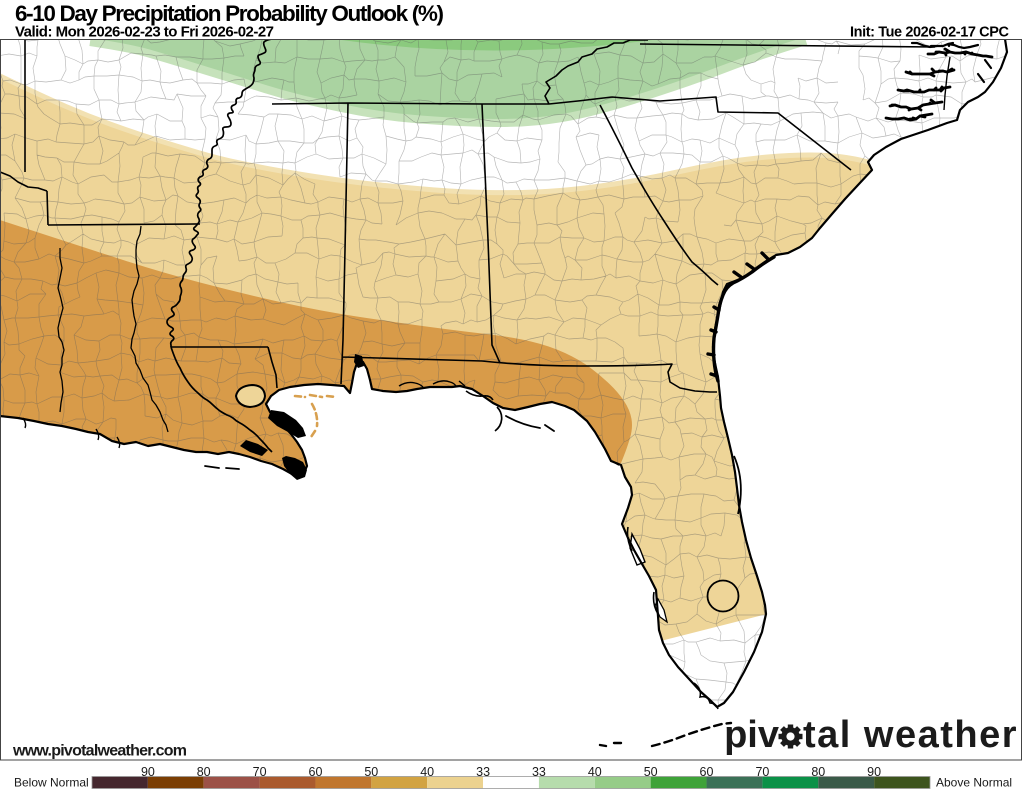 The image size is (1024, 791). Describe the element at coordinates (144, 32) in the screenshot. I see `svg-text:Valid: Mon 2026-02-23 to Fri 2: Valid: Mon 2026-02-23 to Fri 2026-02-27` at that location.